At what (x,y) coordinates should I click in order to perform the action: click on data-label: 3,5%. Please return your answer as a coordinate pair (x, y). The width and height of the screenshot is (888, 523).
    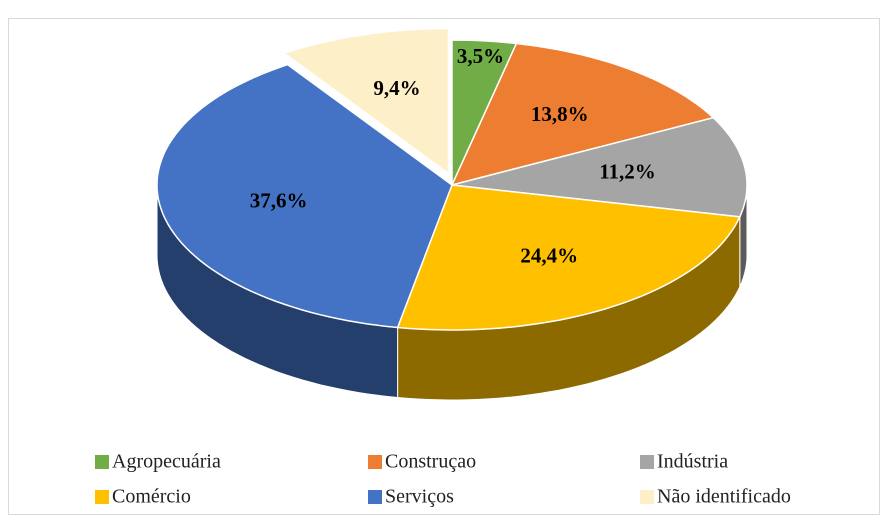
    Looking at the image, I should click on (480, 56).